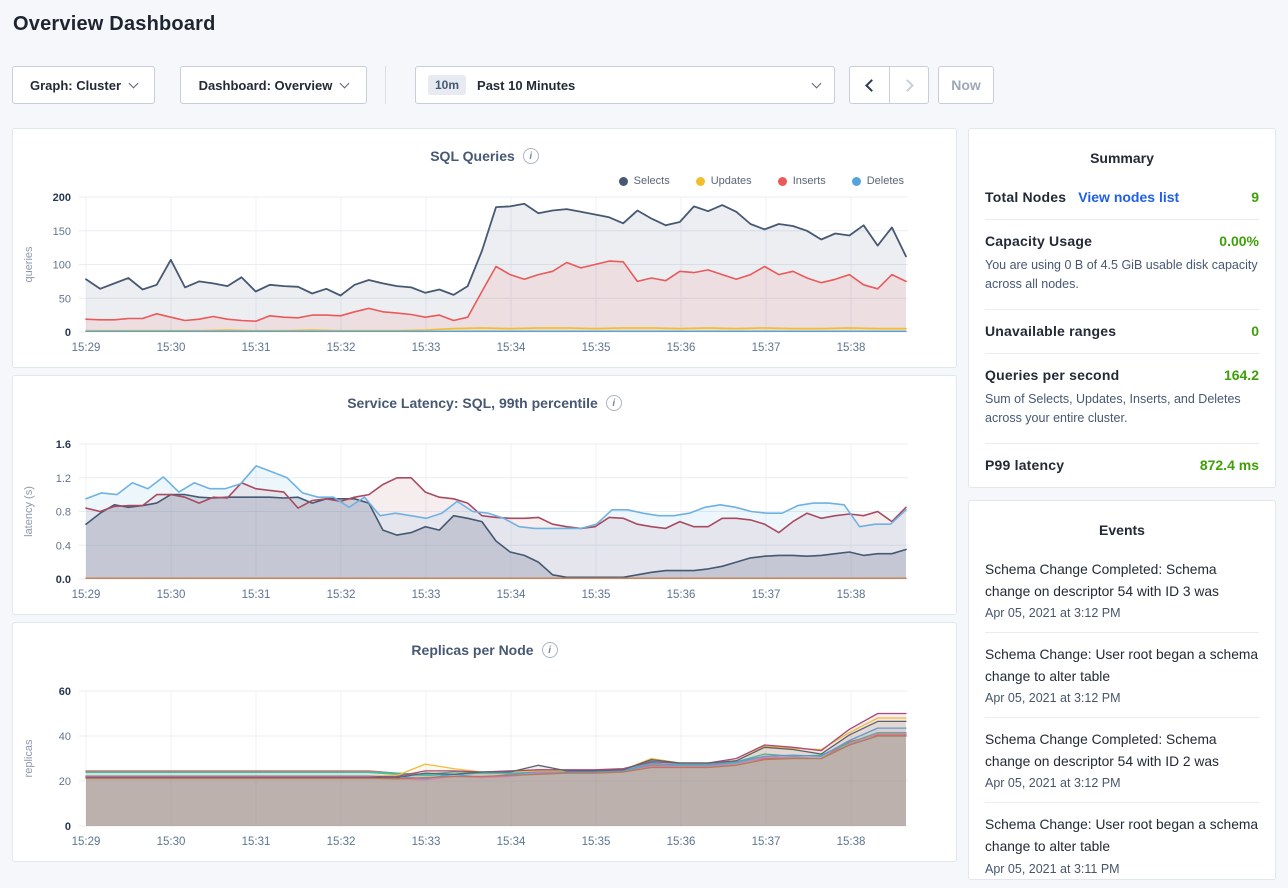 Image resolution: width=1288 pixels, height=888 pixels. I want to click on svg-text: replicas, so click(29, 758).